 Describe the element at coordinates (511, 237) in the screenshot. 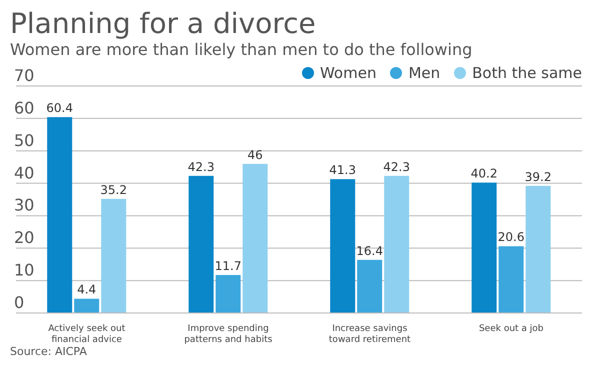

I see `data-label: 20.6` at that location.